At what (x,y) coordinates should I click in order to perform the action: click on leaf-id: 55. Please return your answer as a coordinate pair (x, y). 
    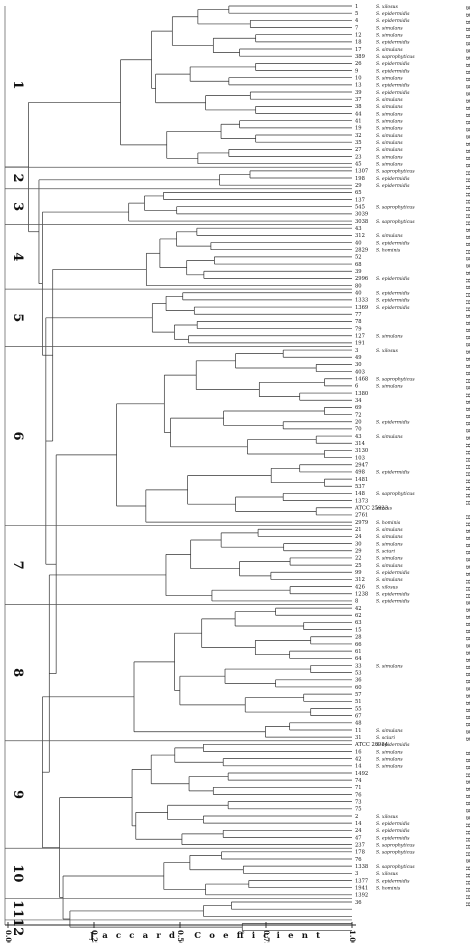
    Looking at the image, I should click on (358, 709).